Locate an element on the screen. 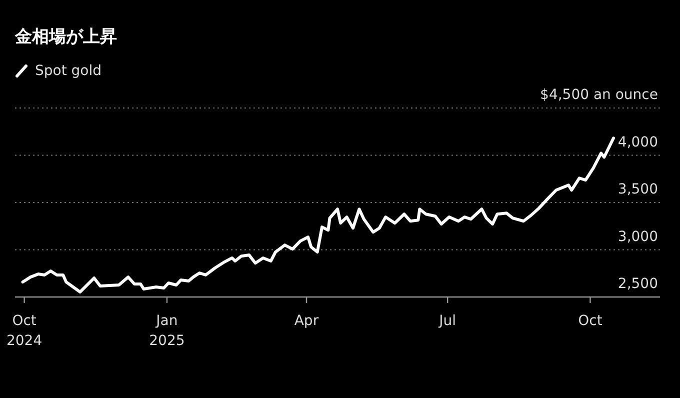 This screenshot has width=680, height=398. x-tick-label: Jul is located at coordinates (447, 321).